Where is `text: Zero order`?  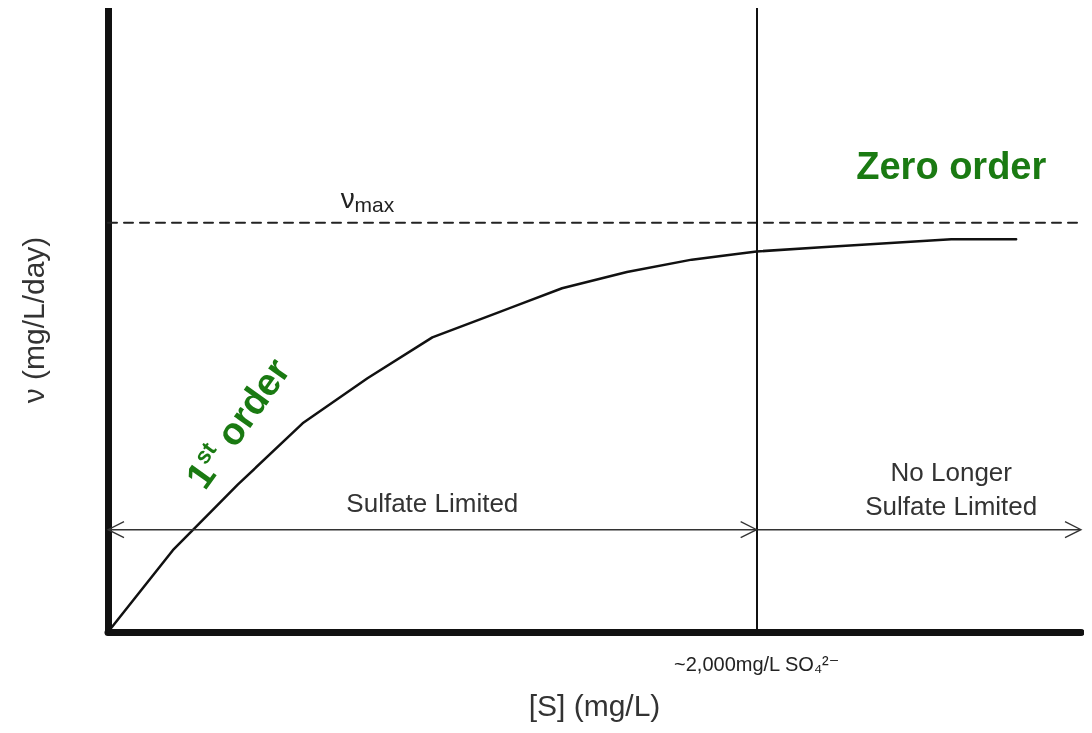 text: Zero order is located at coordinates (951, 165).